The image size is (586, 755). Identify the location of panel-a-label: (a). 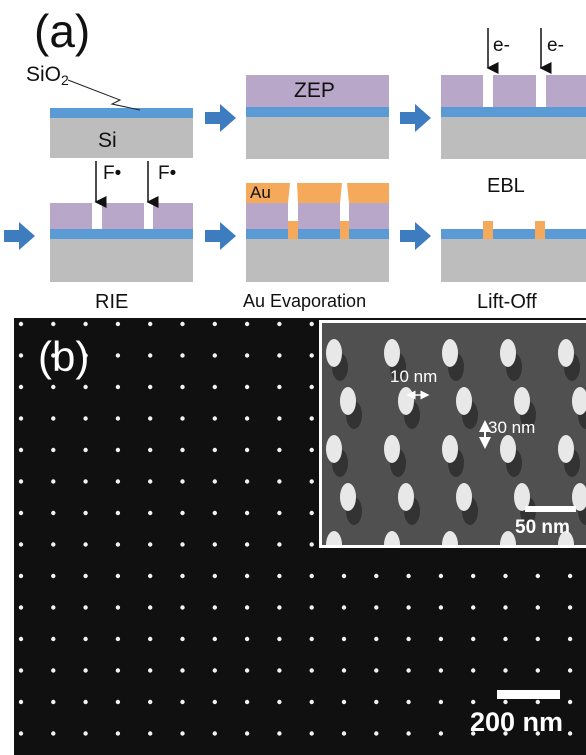
(62, 31).